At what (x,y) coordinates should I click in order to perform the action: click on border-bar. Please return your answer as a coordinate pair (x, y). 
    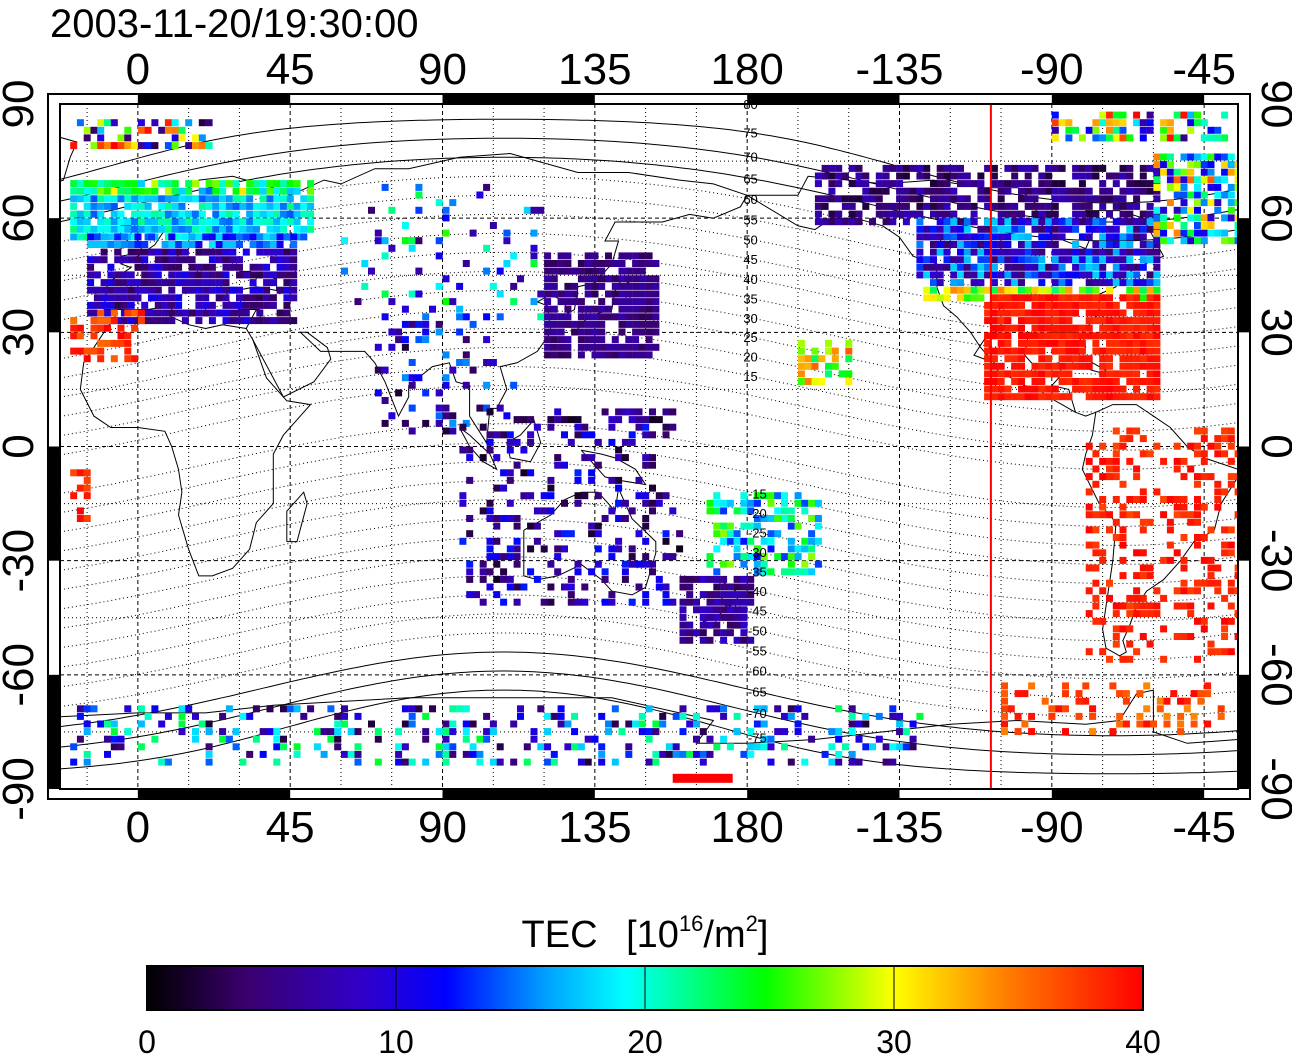
    Looking at the image, I should click on (1244, 731).